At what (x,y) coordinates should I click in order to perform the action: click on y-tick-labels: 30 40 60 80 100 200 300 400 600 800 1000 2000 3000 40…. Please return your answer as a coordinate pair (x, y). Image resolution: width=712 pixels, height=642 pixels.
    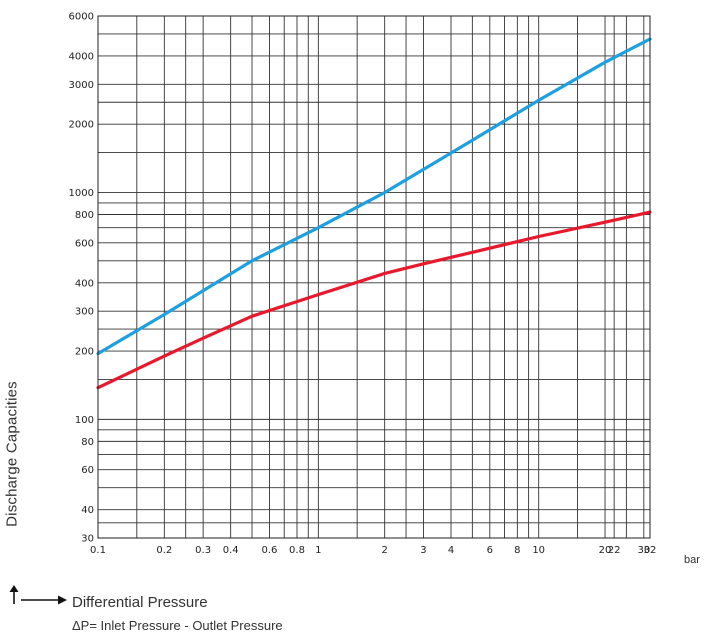
    Looking at the image, I should click on (81, 278).